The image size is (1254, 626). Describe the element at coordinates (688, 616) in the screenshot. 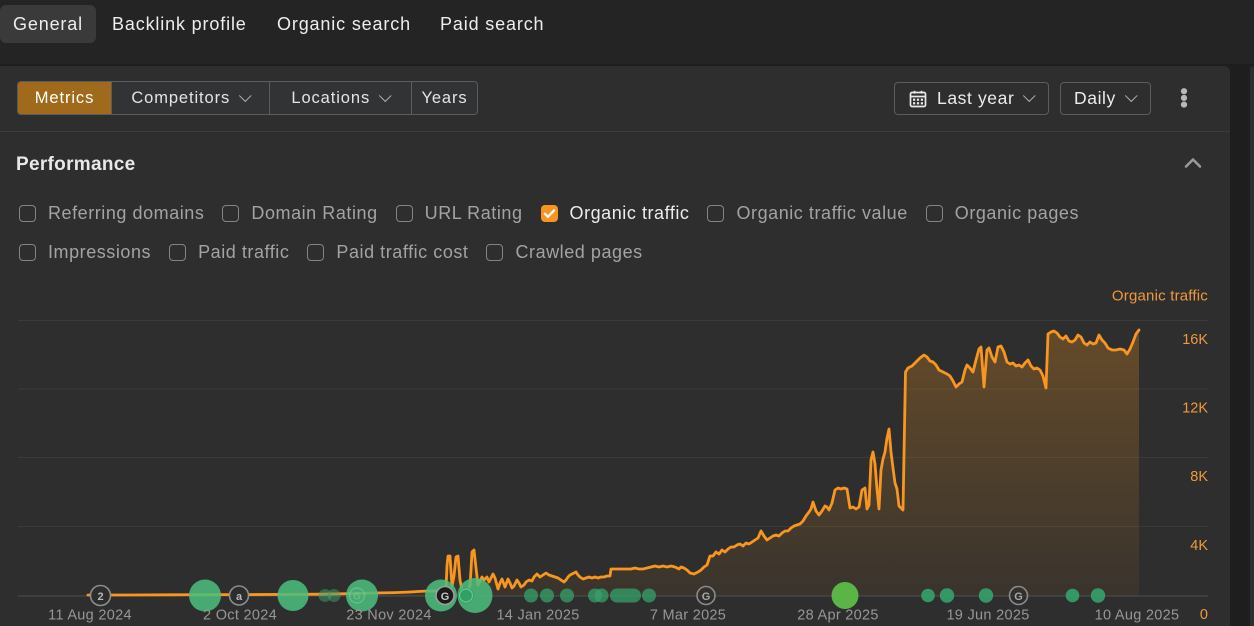

I see `svg-text: 7 Mar 2025` at that location.